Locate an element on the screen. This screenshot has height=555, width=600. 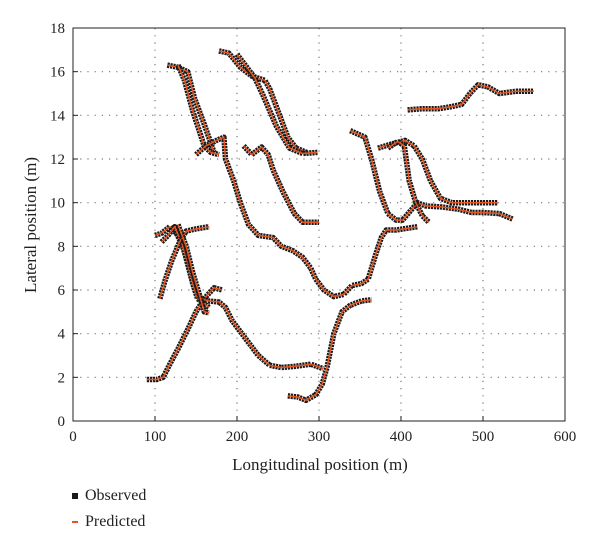
x-tick-label: 200 is located at coordinates (237, 437).